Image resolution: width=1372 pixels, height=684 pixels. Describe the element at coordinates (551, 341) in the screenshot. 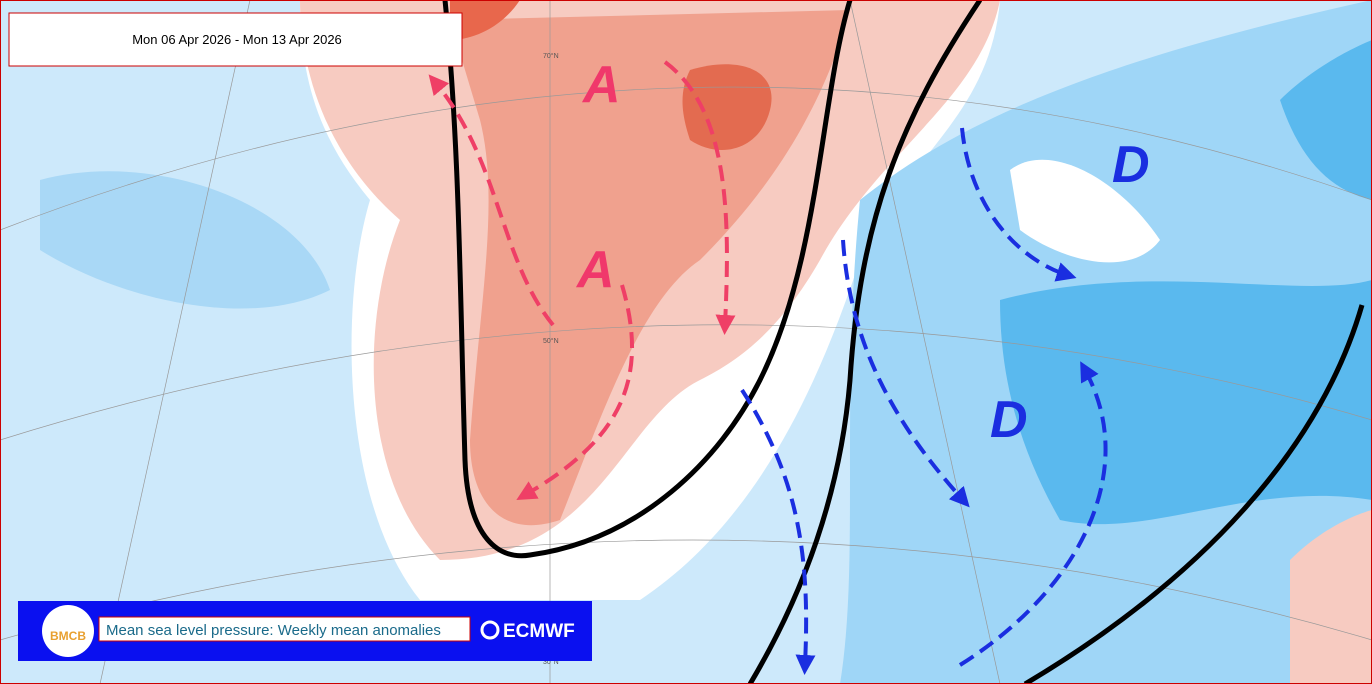

I see `lat-label: 50°N` at that location.